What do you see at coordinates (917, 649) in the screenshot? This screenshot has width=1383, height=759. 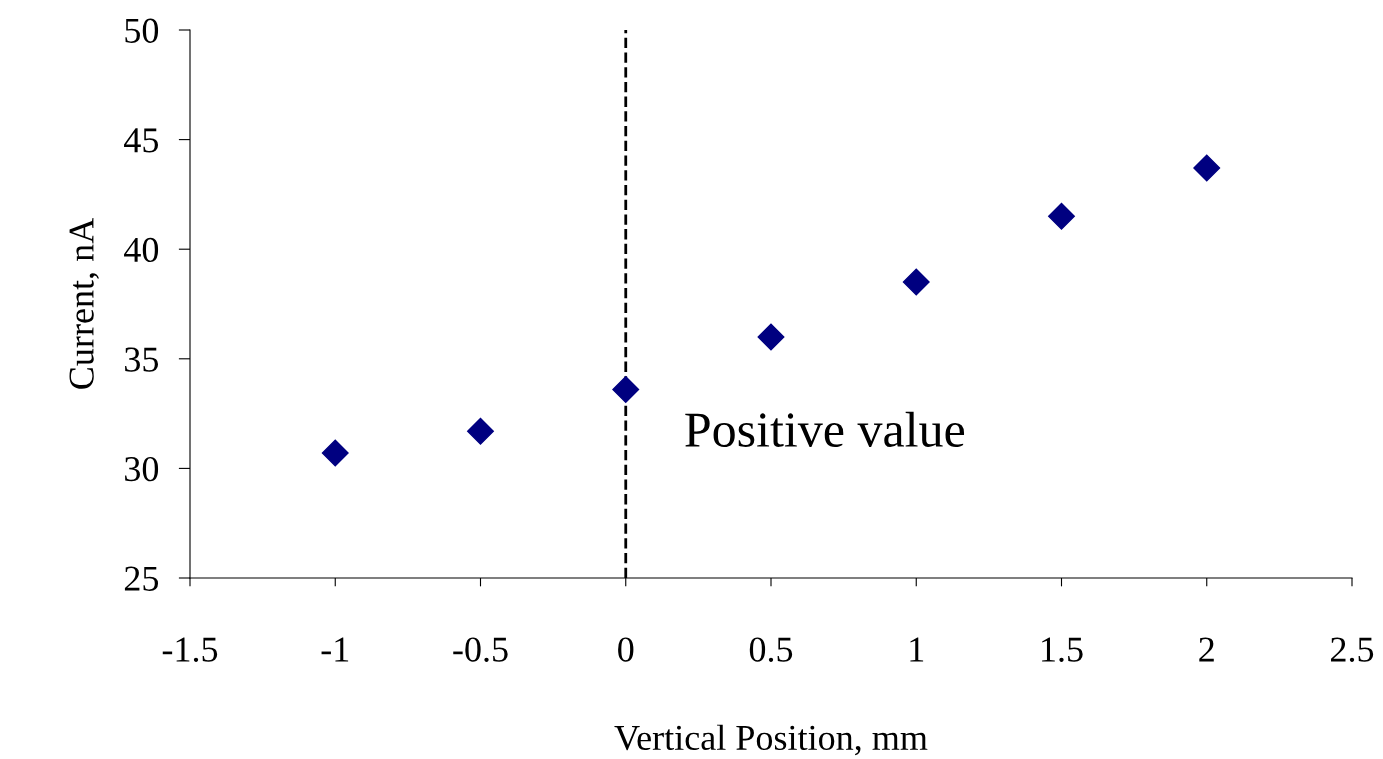 I see `x-tick-label: 1` at bounding box center [917, 649].